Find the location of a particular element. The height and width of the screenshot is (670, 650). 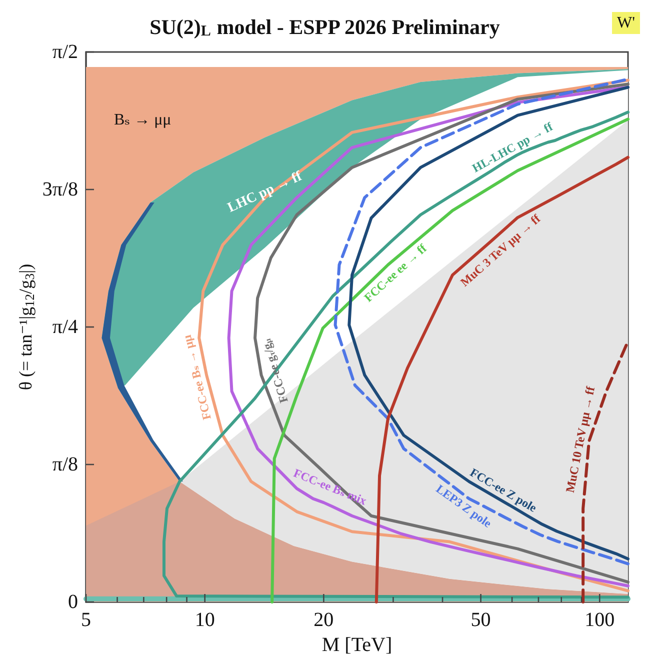

y-axis-title: θ (= tan⁻¹|g12/g3|) is located at coordinates (26, 327).